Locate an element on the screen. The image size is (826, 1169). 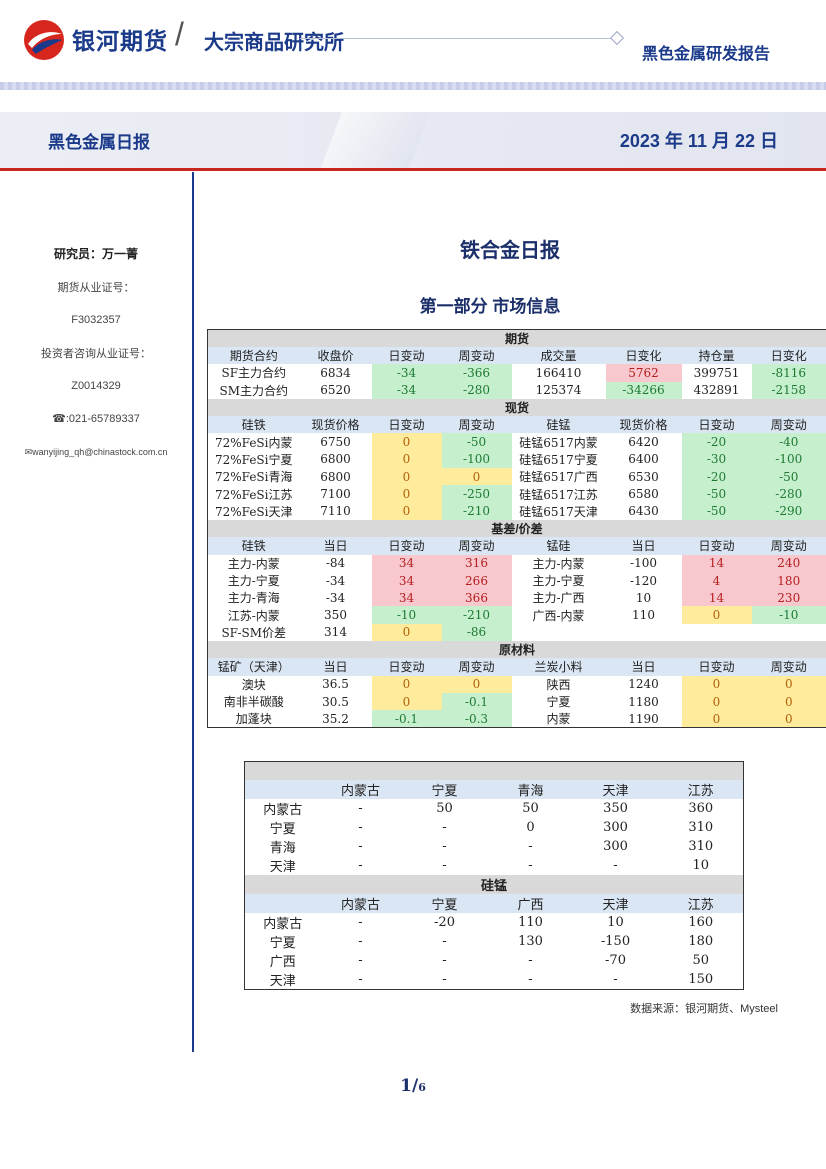
table-cell: 160 is located at coordinates (701, 923).